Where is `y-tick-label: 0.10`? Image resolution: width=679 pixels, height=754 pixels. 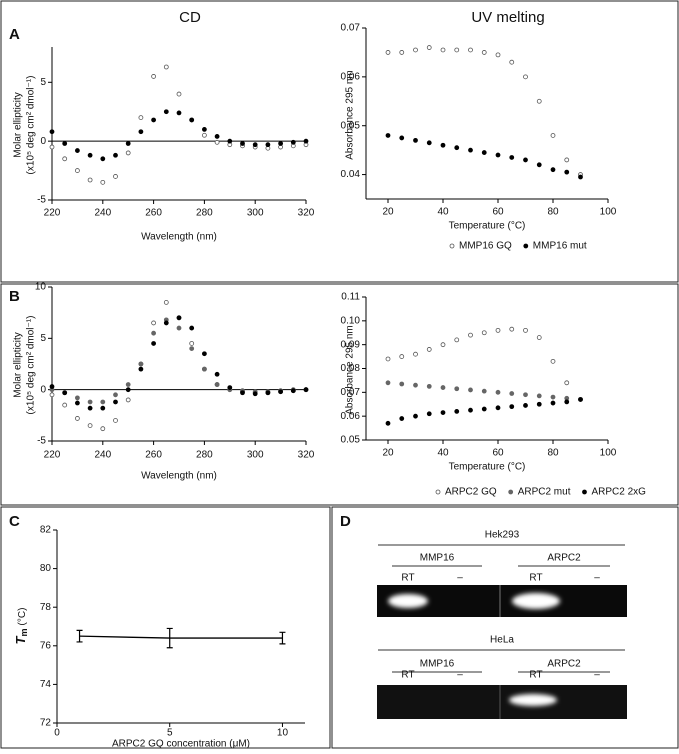
y-tick-label: 0.10 is located at coordinates (351, 320).